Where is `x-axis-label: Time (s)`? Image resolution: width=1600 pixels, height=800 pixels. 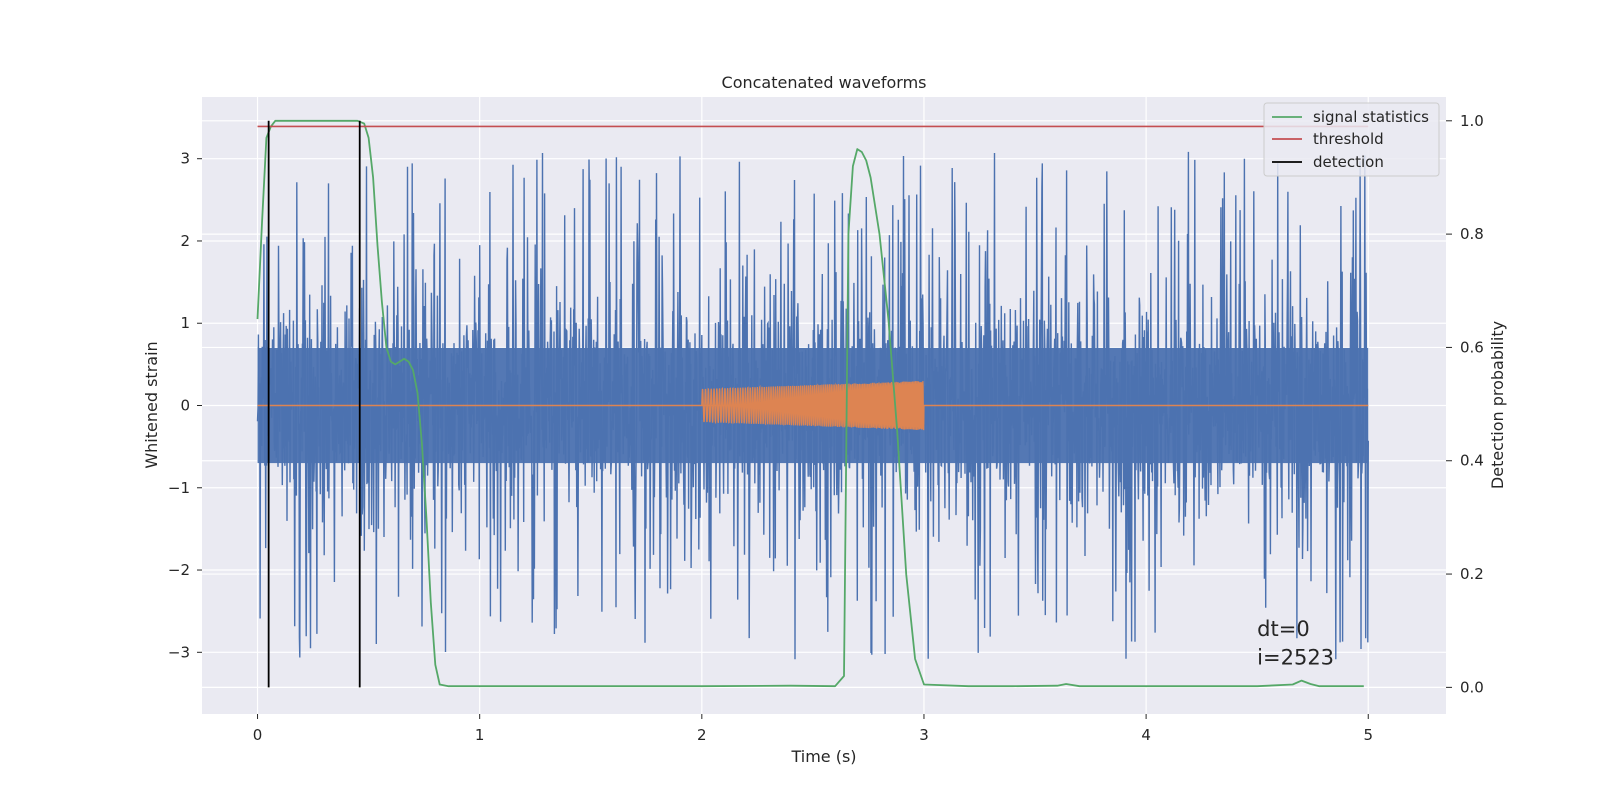 x-axis-label: Time (s) is located at coordinates (823, 756).